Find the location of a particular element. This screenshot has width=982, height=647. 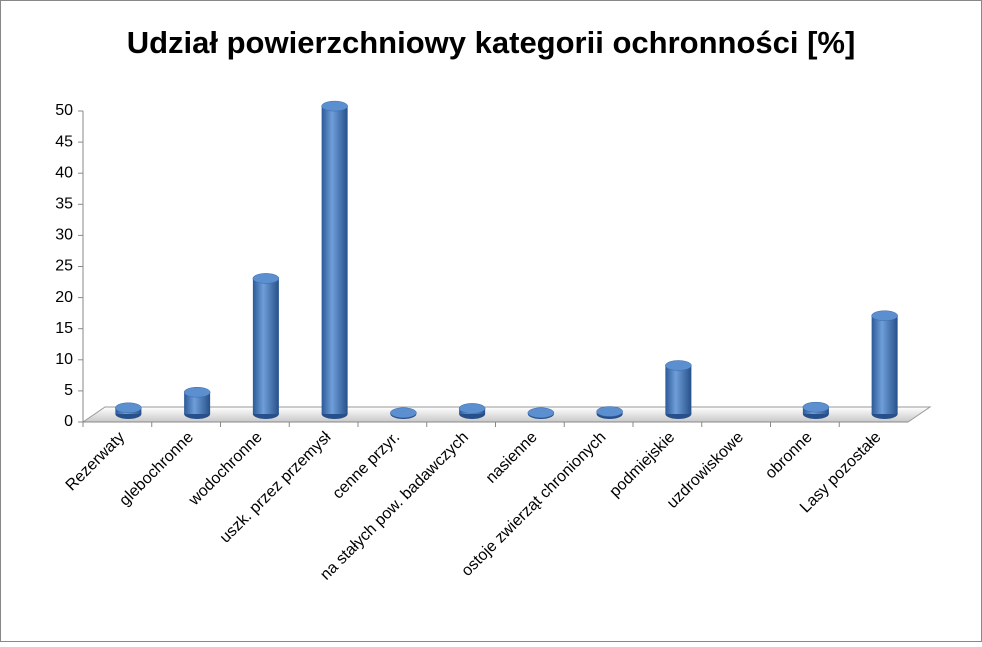

y-tick-label: 0 is located at coordinates (68, 421).